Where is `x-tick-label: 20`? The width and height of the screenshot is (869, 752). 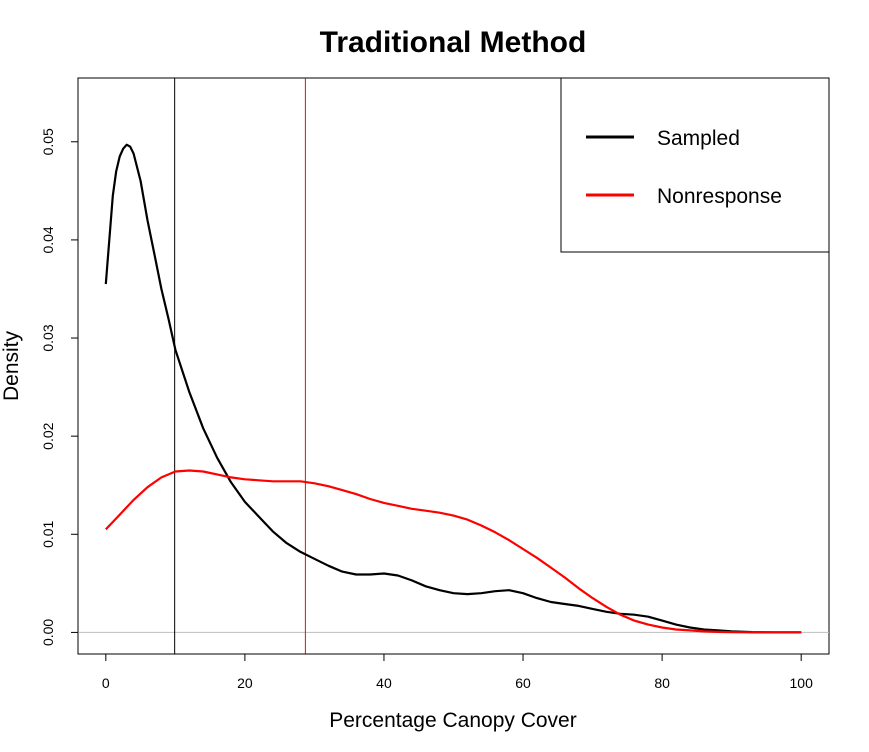
x-tick-label: 20 is located at coordinates (245, 683).